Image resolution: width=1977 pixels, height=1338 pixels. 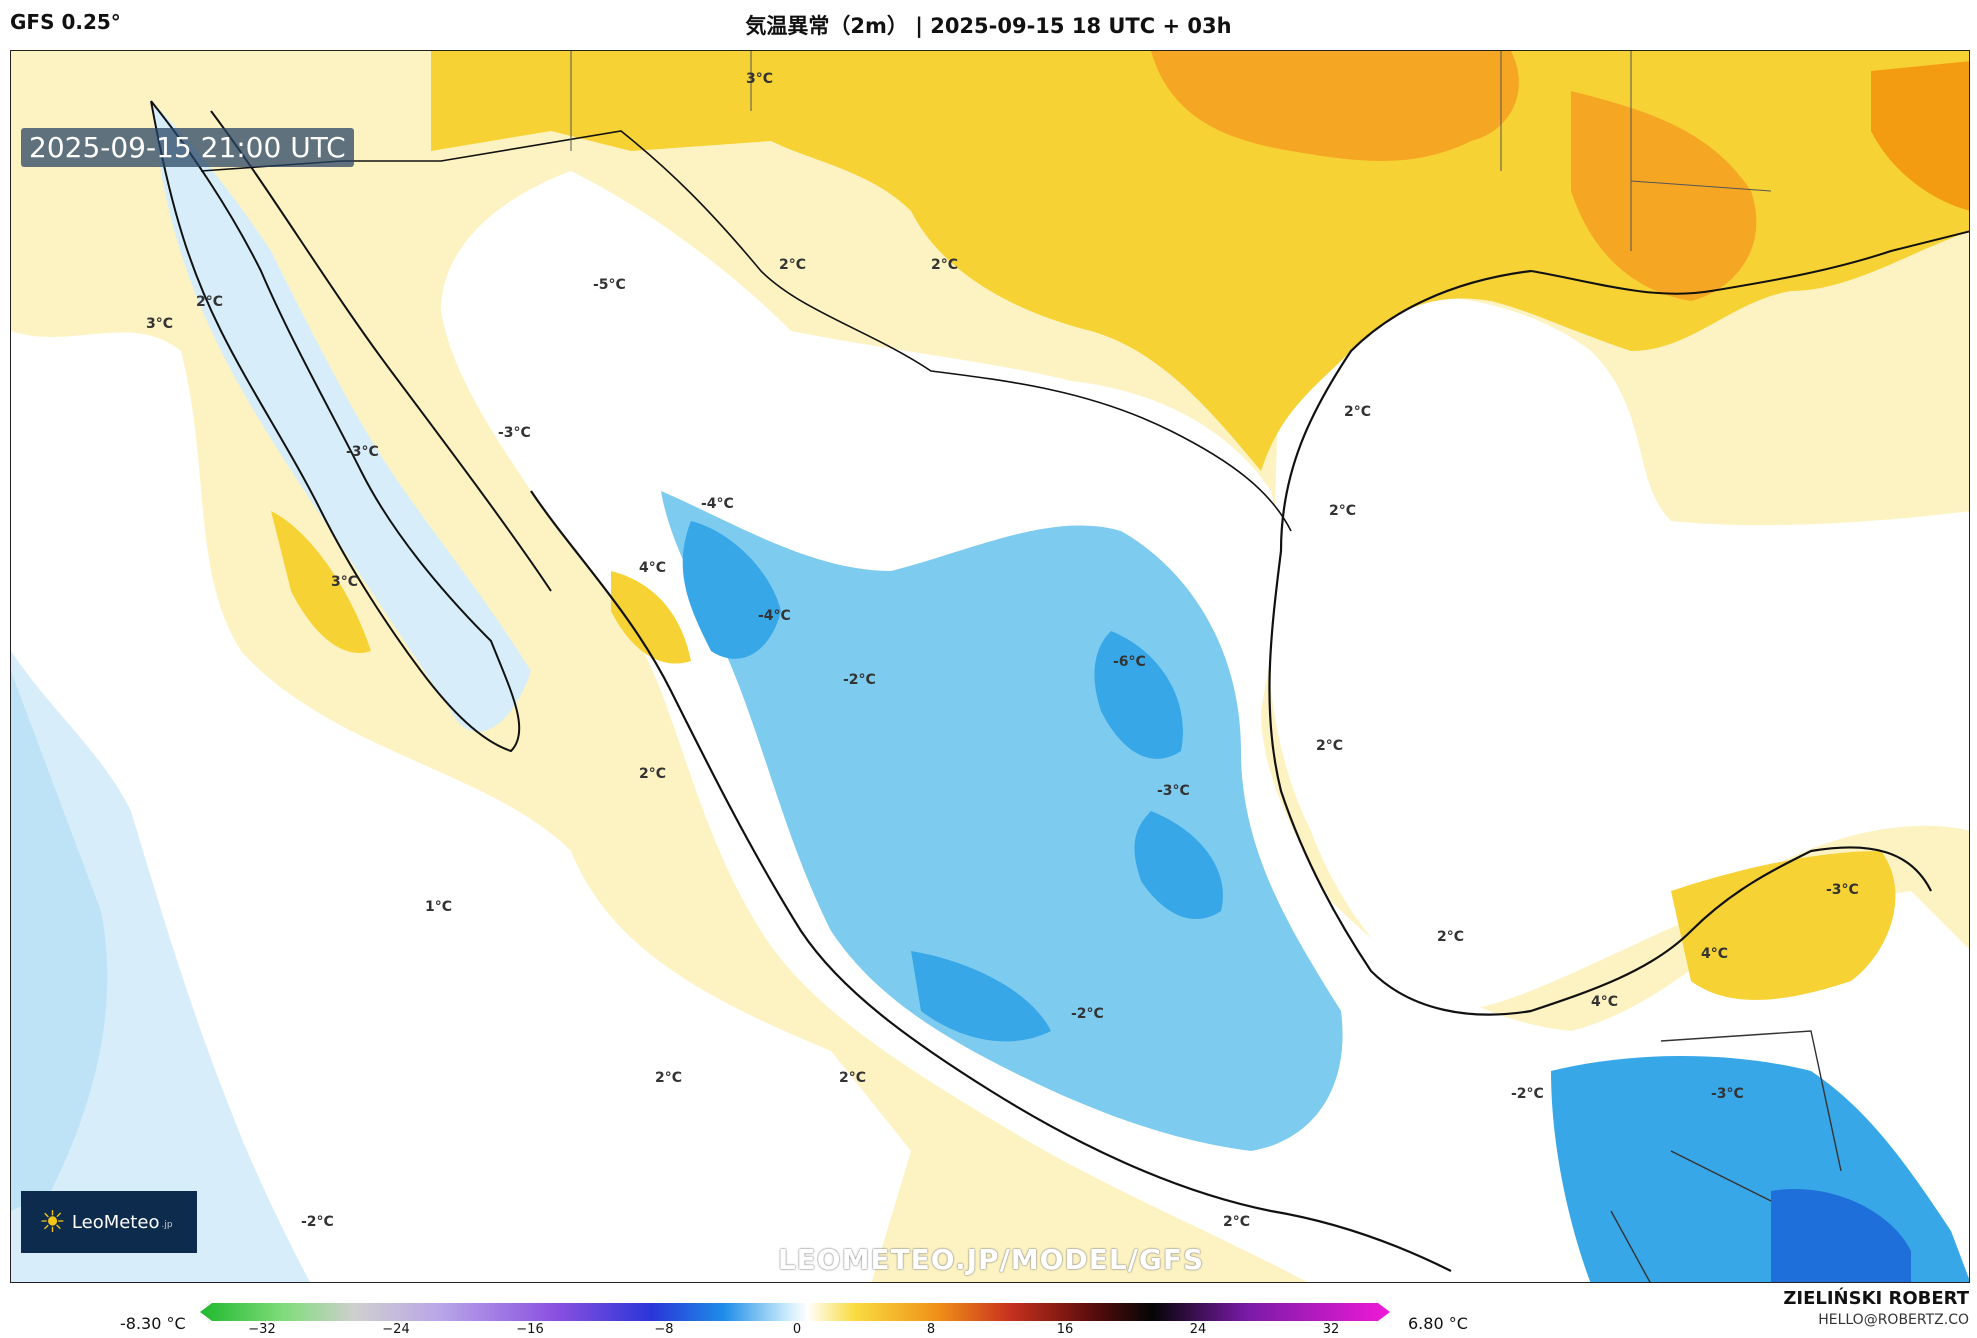 I want to click on leometeo-logo: ☀ LeoMeteo .jp, so click(x=109, y=1222).